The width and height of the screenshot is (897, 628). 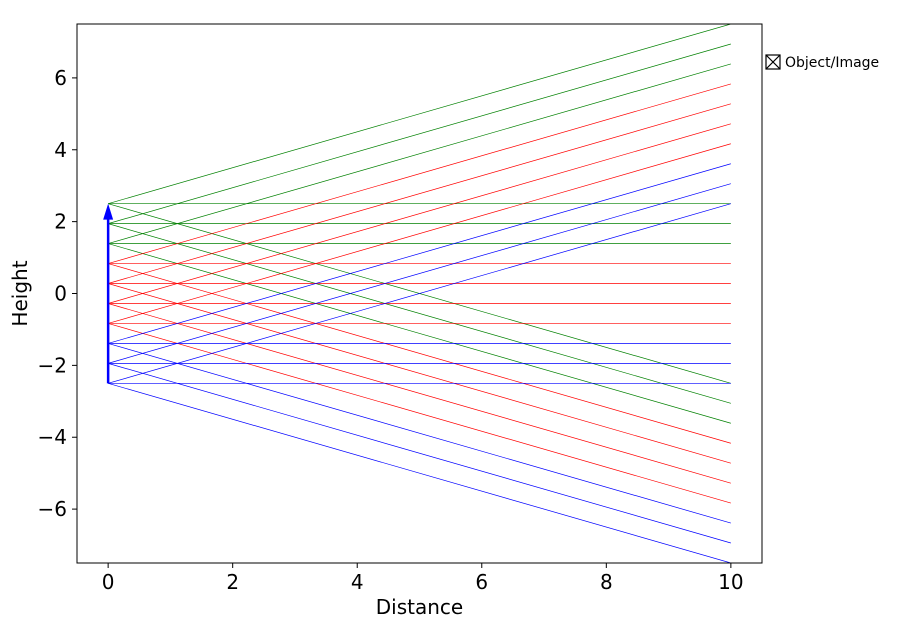 I want to click on x-tick-label: 6, so click(x=481, y=582).